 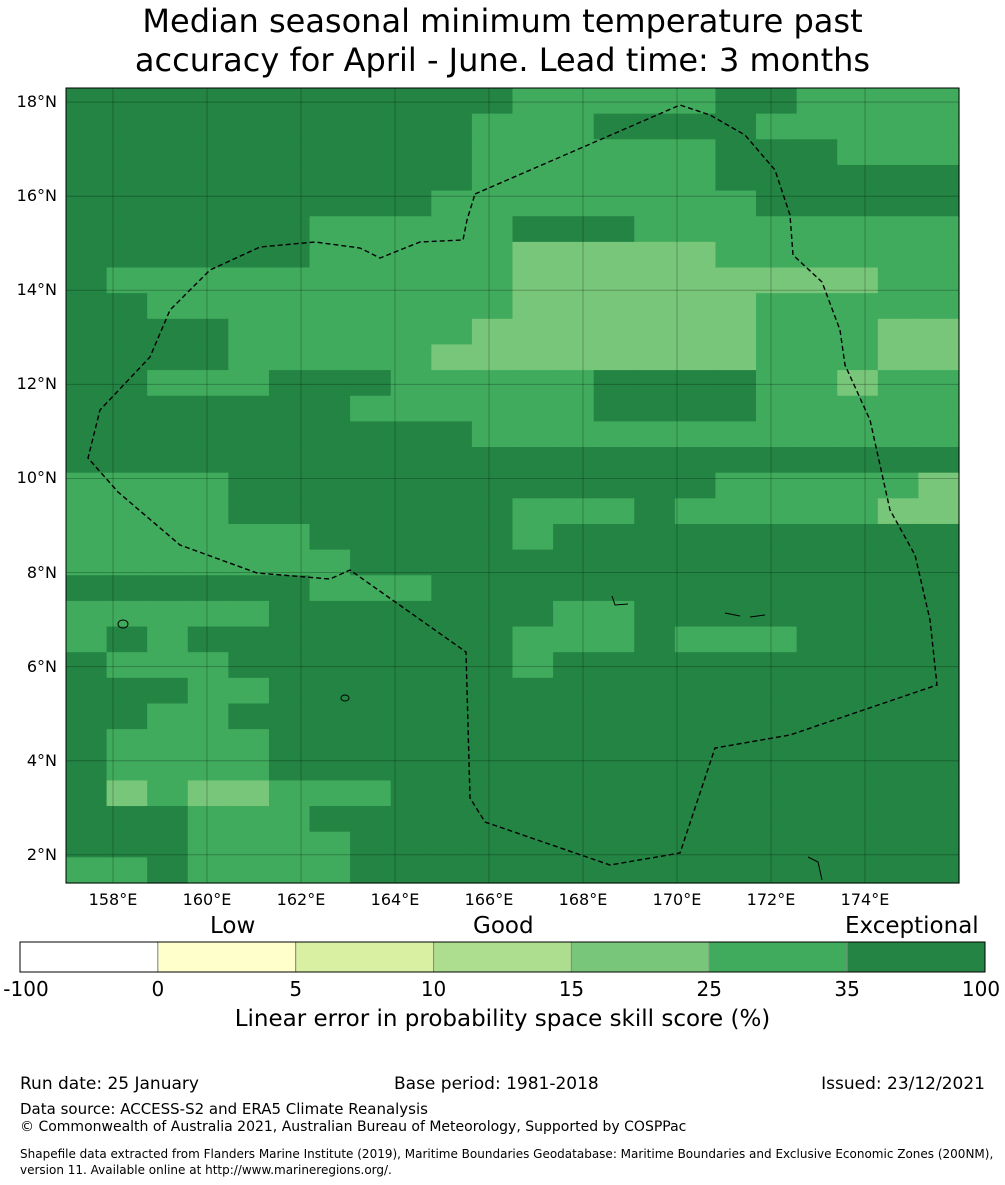 I want to click on colorbar-tick-label: 10, so click(x=433, y=989).